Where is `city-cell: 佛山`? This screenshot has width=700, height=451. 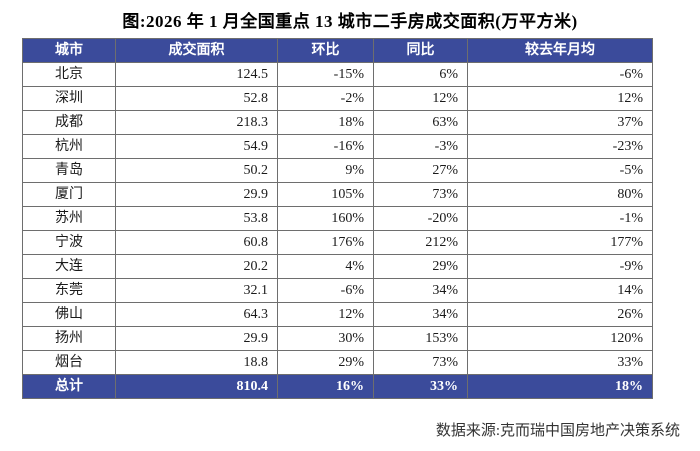 city-cell: 佛山 is located at coordinates (69, 314).